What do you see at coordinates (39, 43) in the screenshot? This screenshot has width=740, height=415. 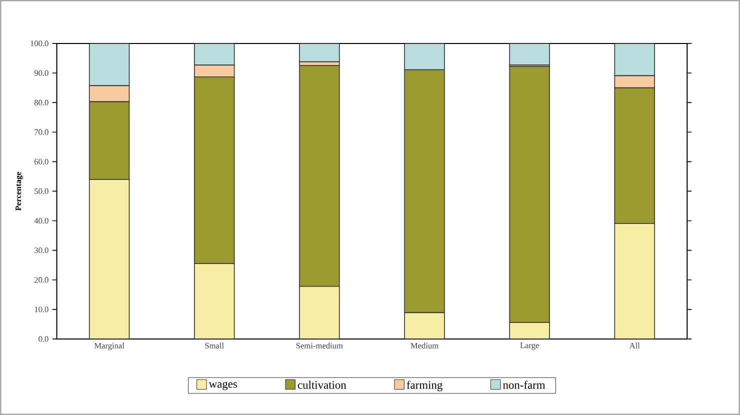 I see `y-tick-label: 100.0` at bounding box center [39, 43].